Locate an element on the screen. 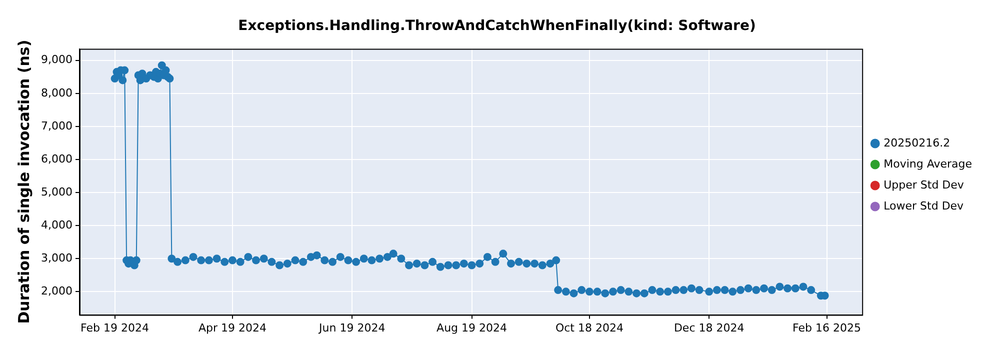 This screenshot has width=1000, height=350. y-tick-label: 2,000 is located at coordinates (56, 291).